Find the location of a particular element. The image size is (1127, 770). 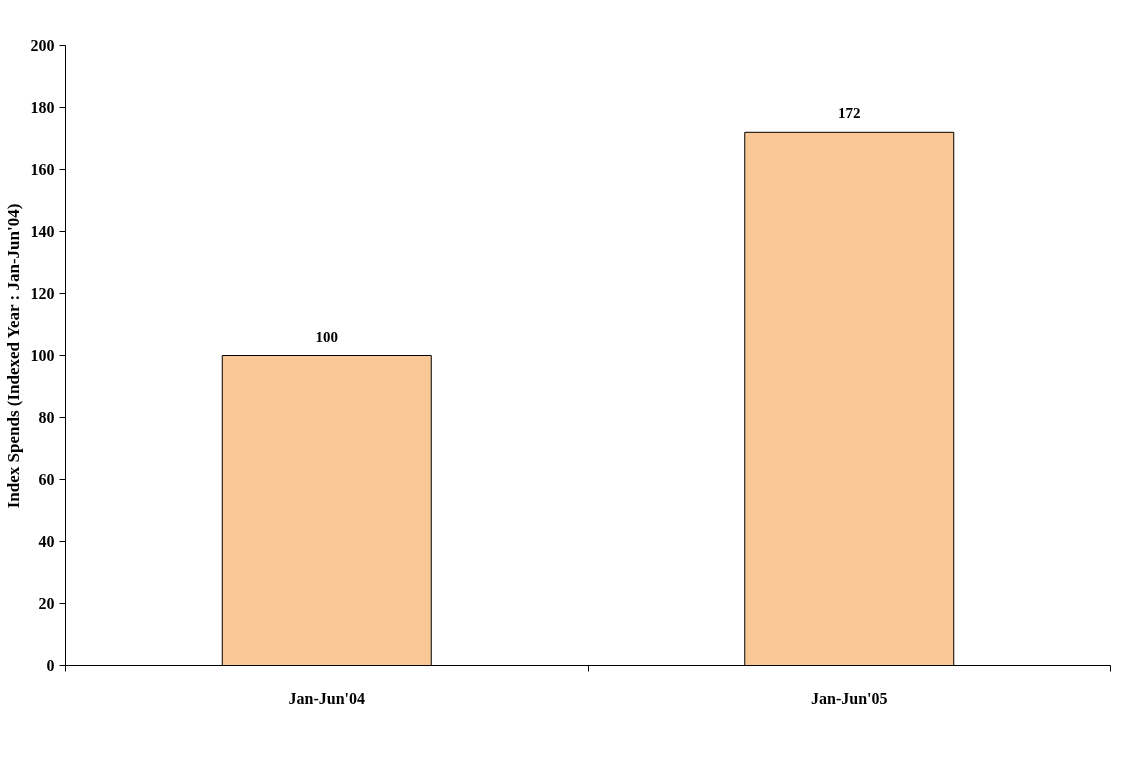

y-tick-label: 140 is located at coordinates (42, 231).